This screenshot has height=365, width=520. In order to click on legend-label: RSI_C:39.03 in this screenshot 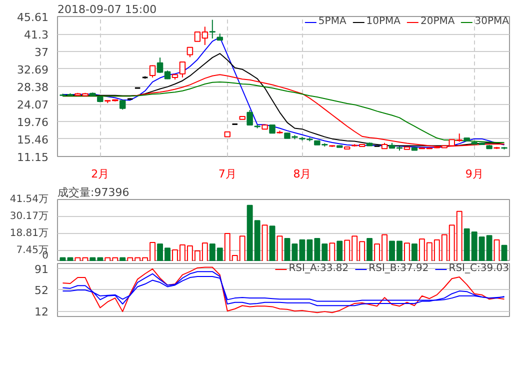, I will do `click(478, 268)`.